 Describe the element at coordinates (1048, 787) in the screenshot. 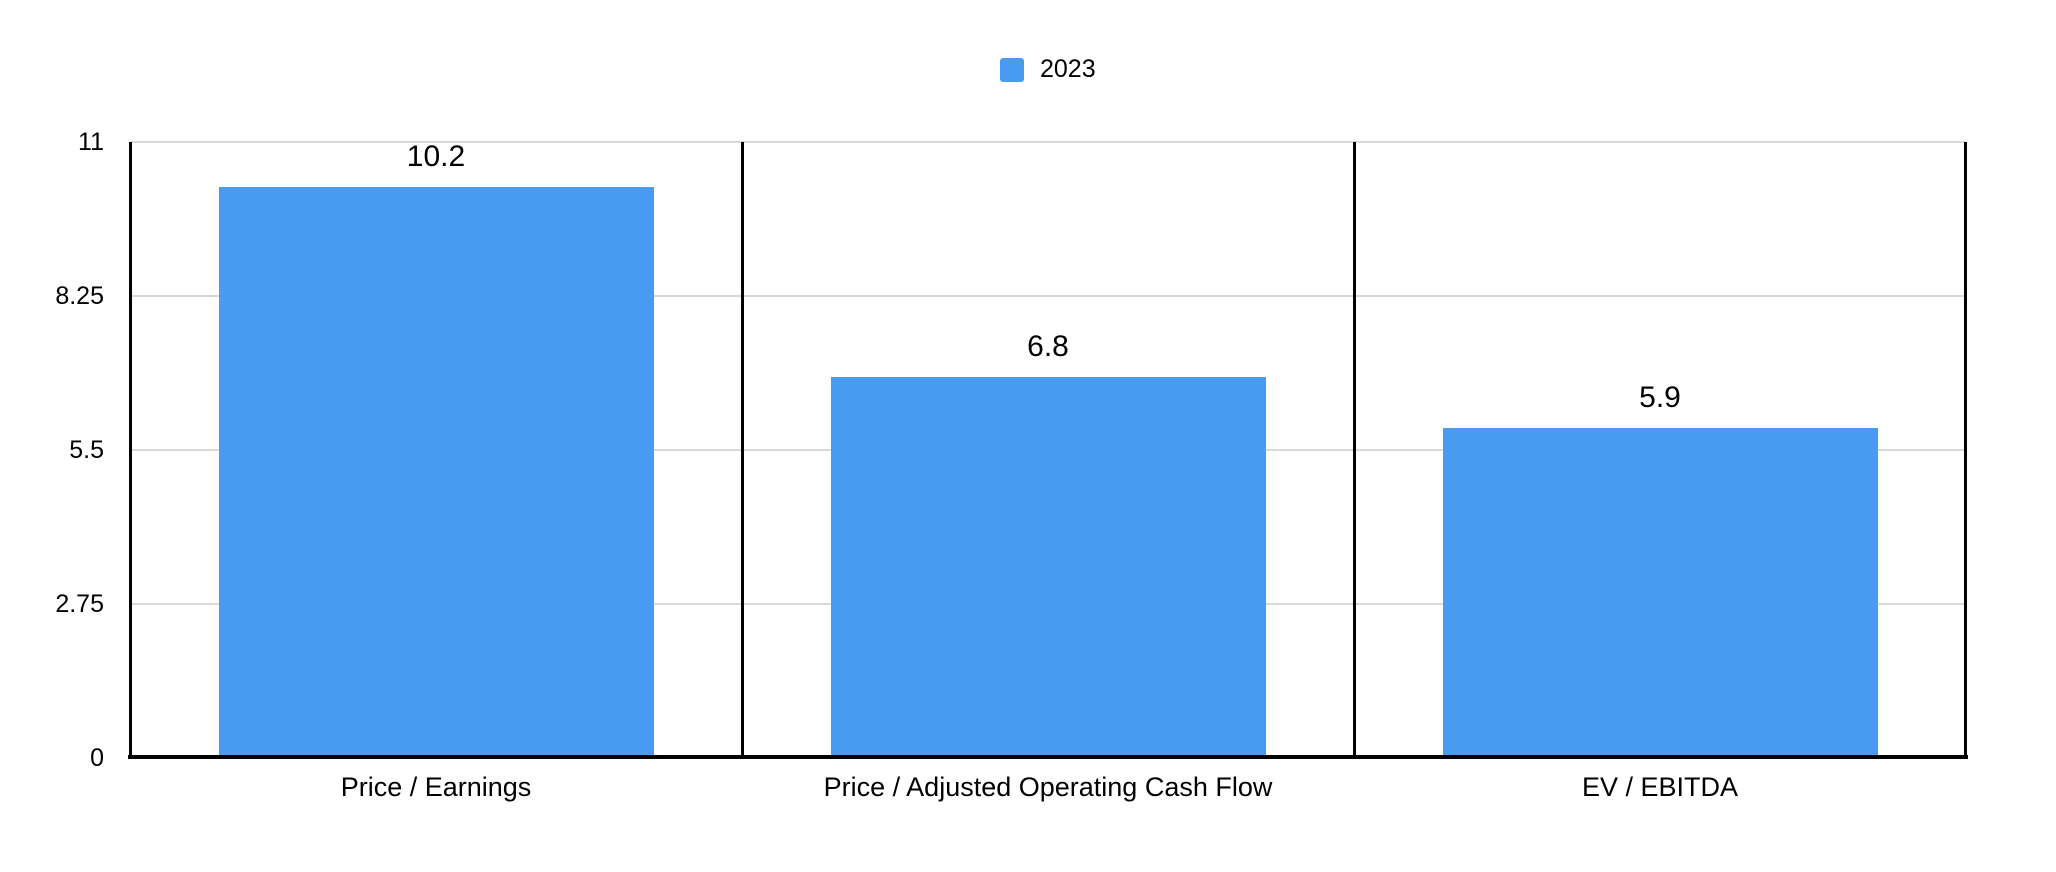

I see `x-axis-category-label: Price / Adjusted Operating Cash Flow` at that location.